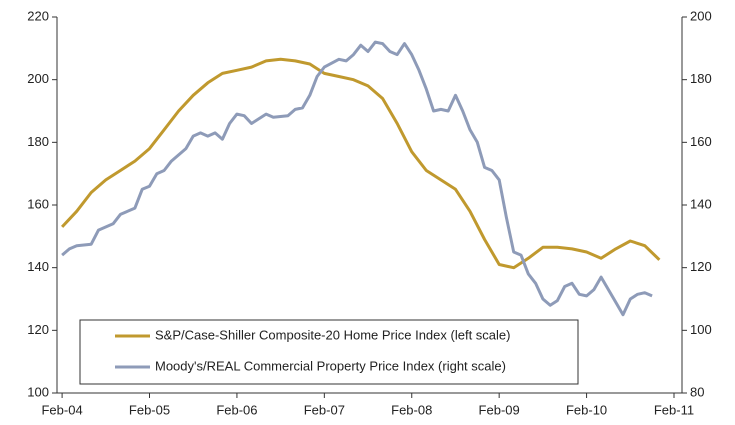 The width and height of the screenshot is (735, 425). Describe the element at coordinates (701, 141) in the screenshot. I see `y2-tick-label: 160` at that location.